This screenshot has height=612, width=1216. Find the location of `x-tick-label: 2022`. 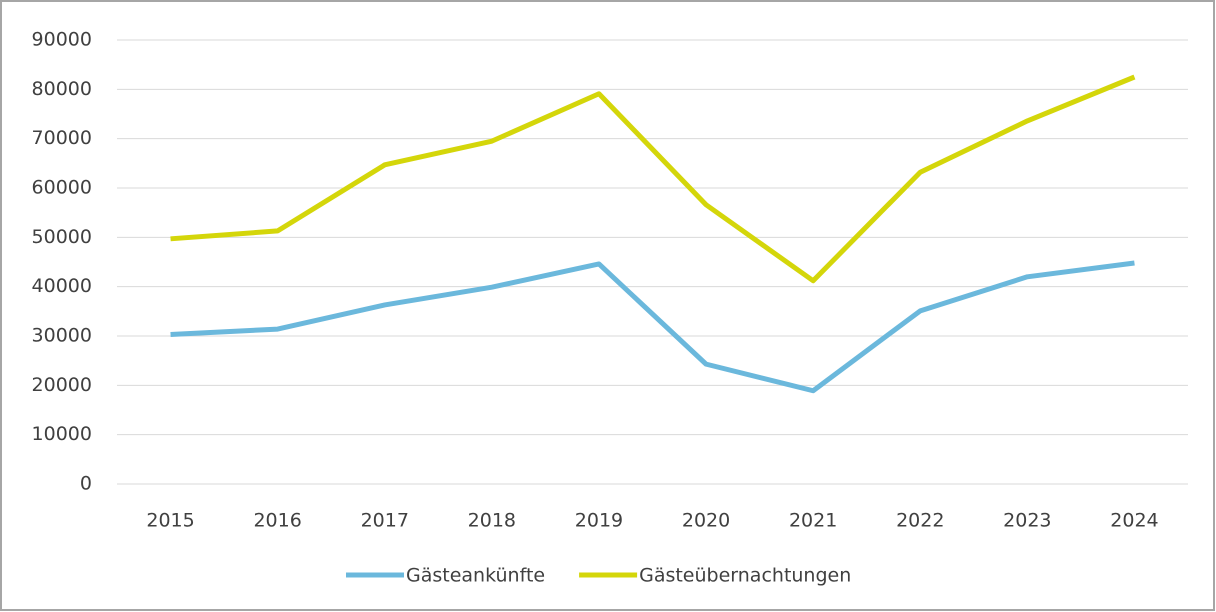

x-tick-label: 2022 is located at coordinates (920, 521).